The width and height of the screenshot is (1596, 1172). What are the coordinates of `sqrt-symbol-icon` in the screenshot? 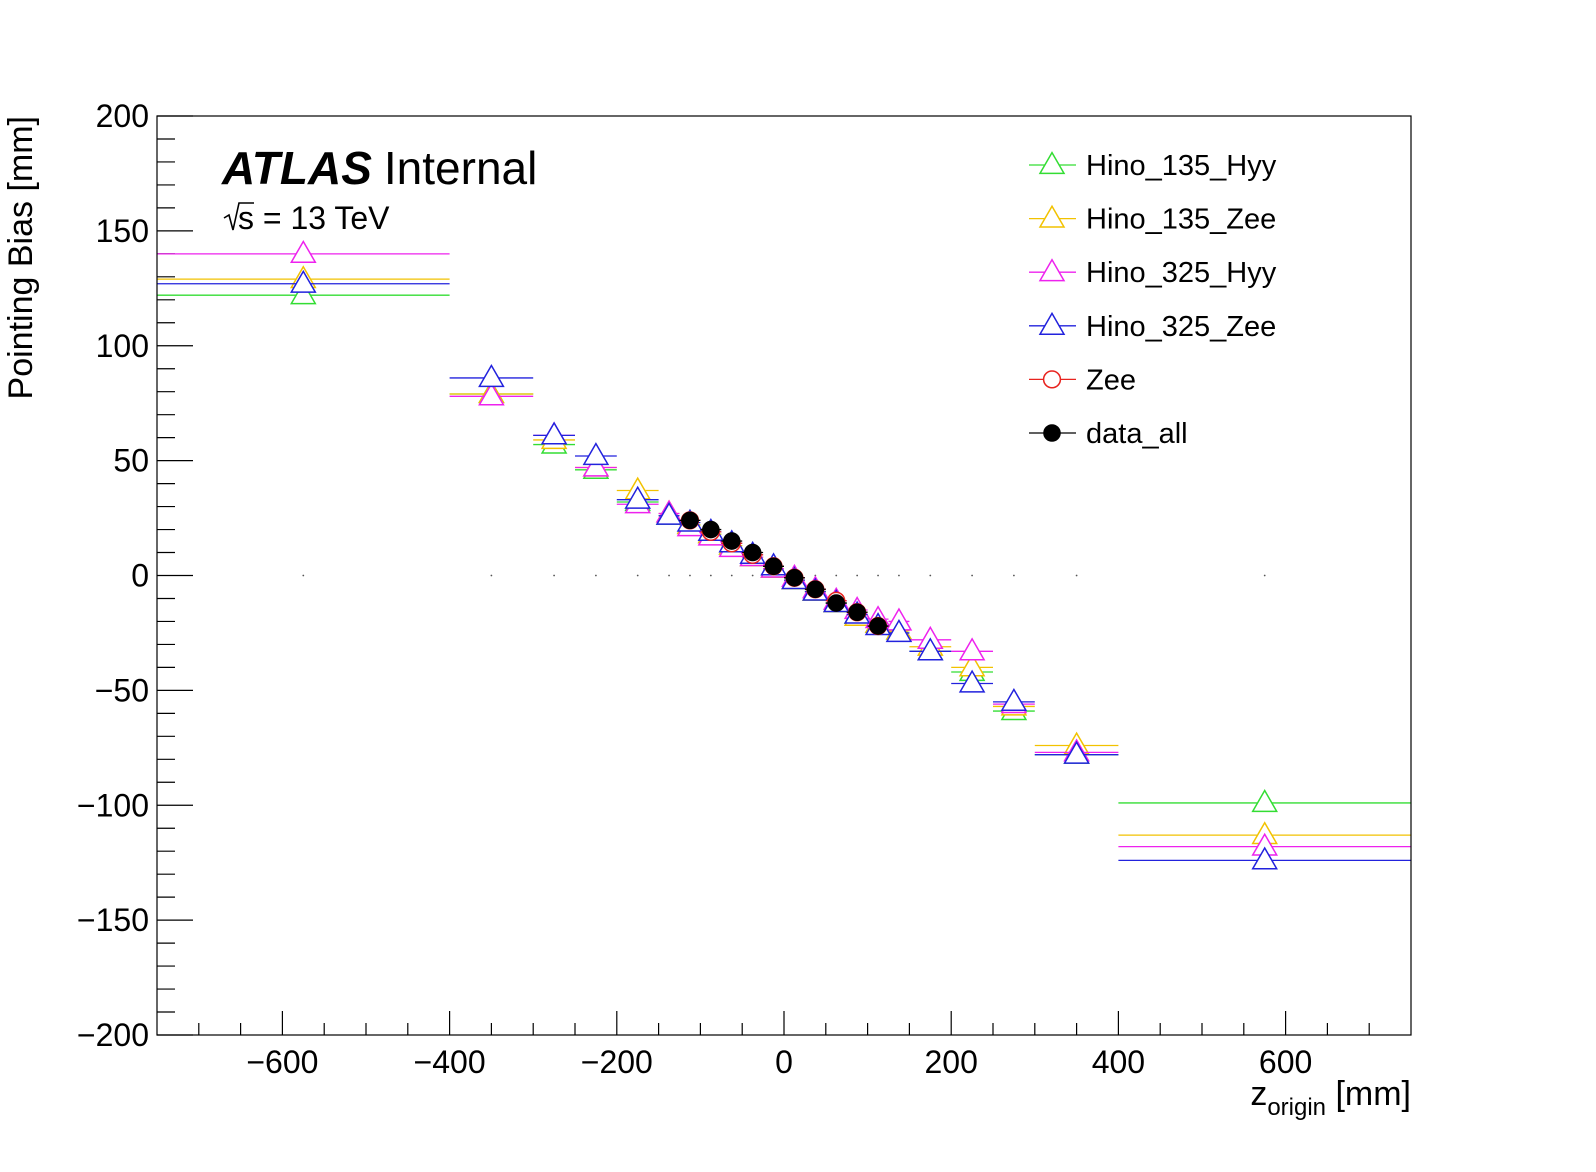 It's located at (238, 216).